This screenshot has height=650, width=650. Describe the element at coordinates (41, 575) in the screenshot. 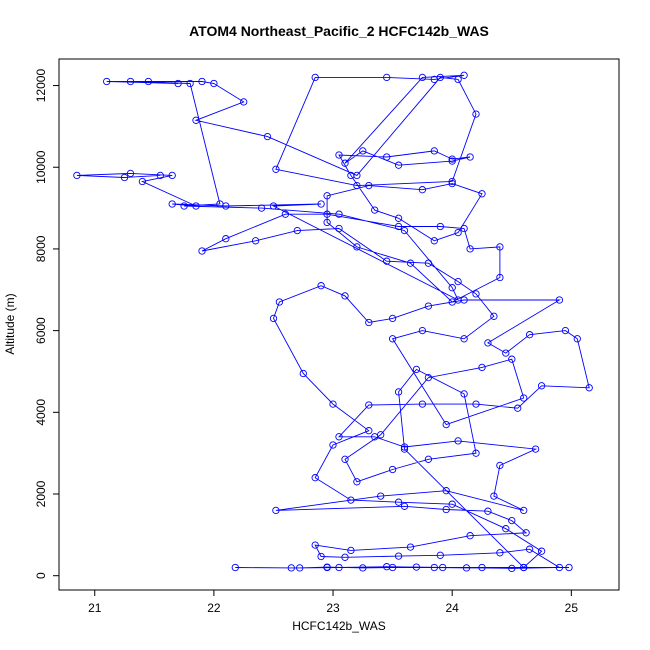

I see `y-tick-label: 0` at that location.